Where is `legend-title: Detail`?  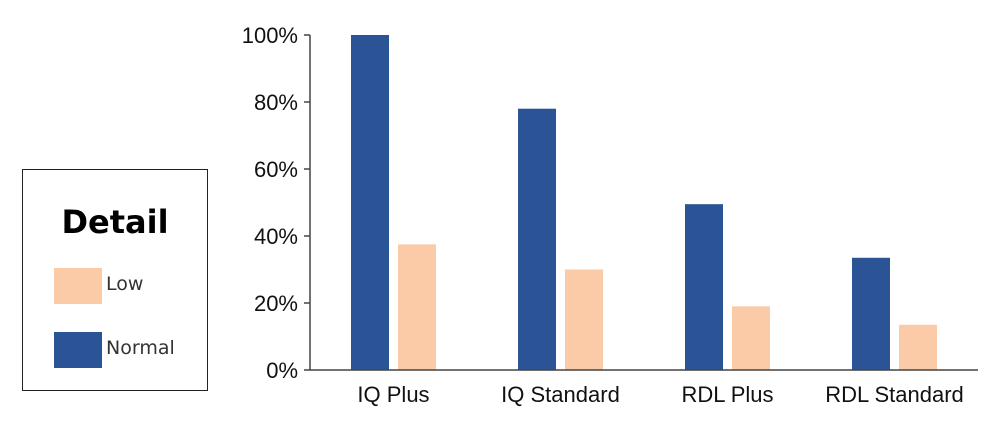 legend-title: Detail is located at coordinates (115, 222).